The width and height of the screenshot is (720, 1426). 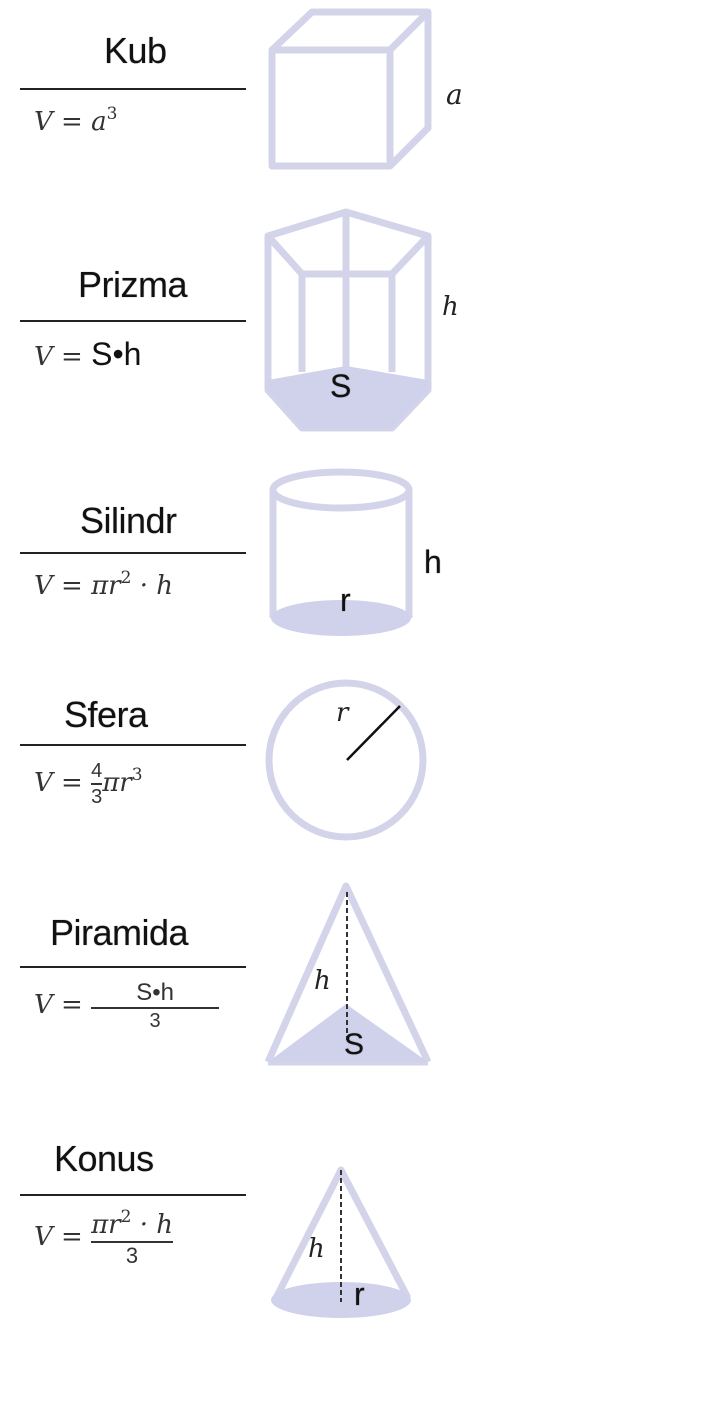 I want to click on cube-figure, so click(x=350, y=89).